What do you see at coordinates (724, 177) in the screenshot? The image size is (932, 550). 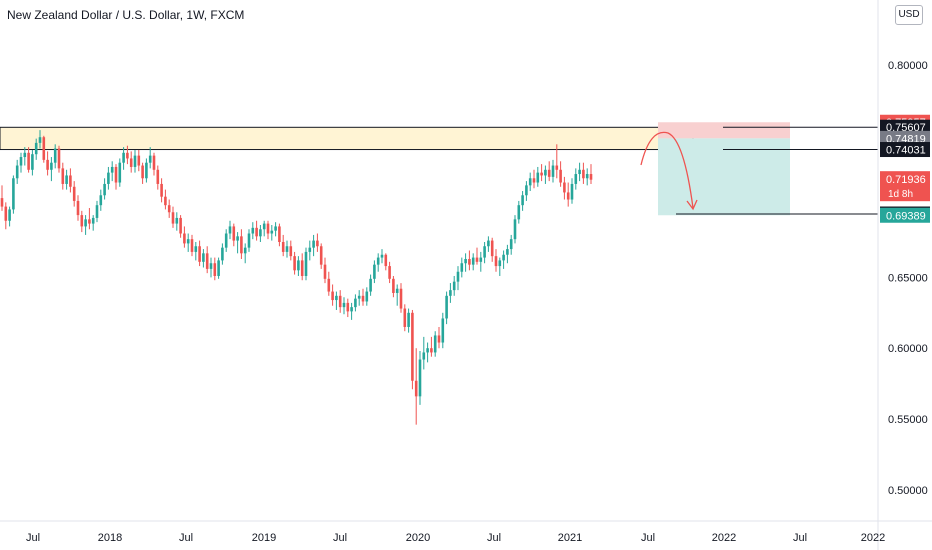 I see `take-profit-area` at bounding box center [724, 177].